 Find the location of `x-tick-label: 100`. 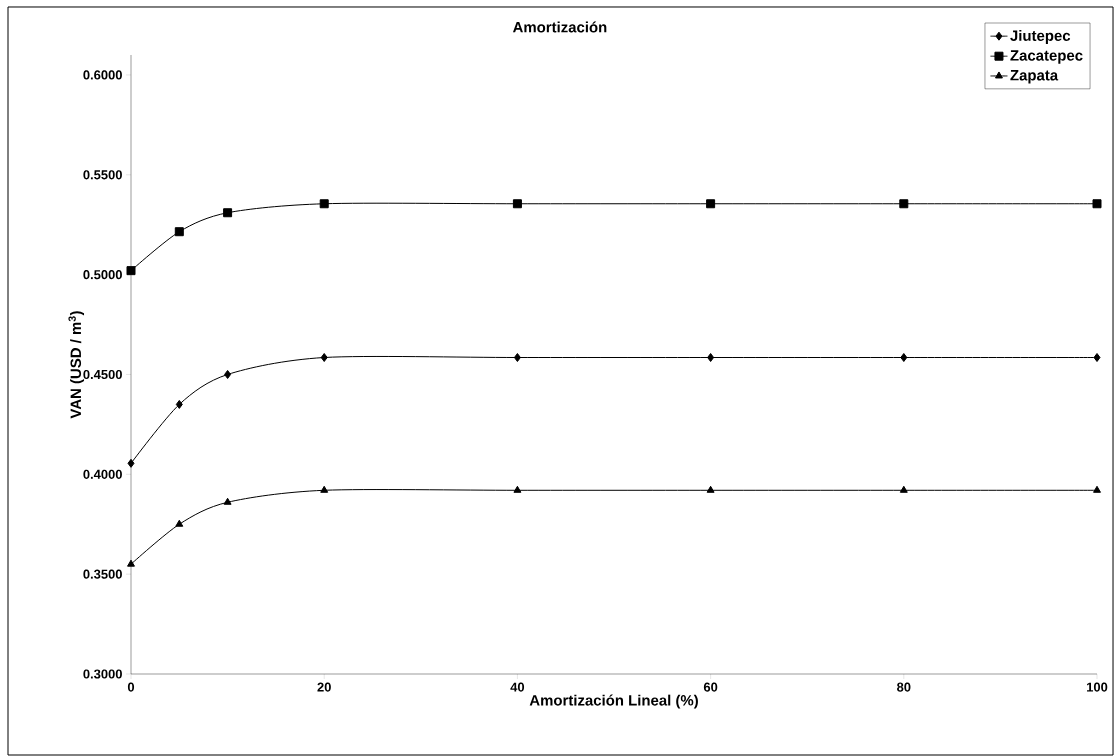

x-tick-label: 100 is located at coordinates (1097, 687).